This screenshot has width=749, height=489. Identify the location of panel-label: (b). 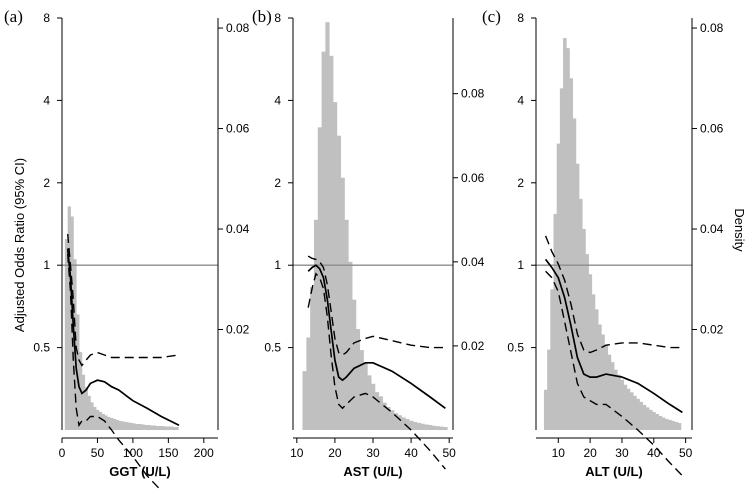
(262, 16).